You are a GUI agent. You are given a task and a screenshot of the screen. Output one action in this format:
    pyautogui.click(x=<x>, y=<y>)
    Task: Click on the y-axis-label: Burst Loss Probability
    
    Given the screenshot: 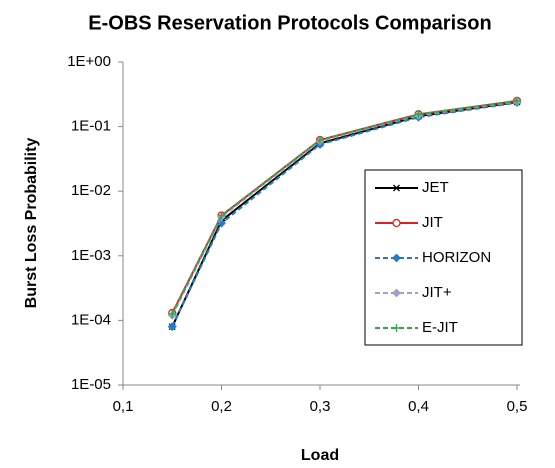 What is the action you would take?
    pyautogui.click(x=31, y=223)
    